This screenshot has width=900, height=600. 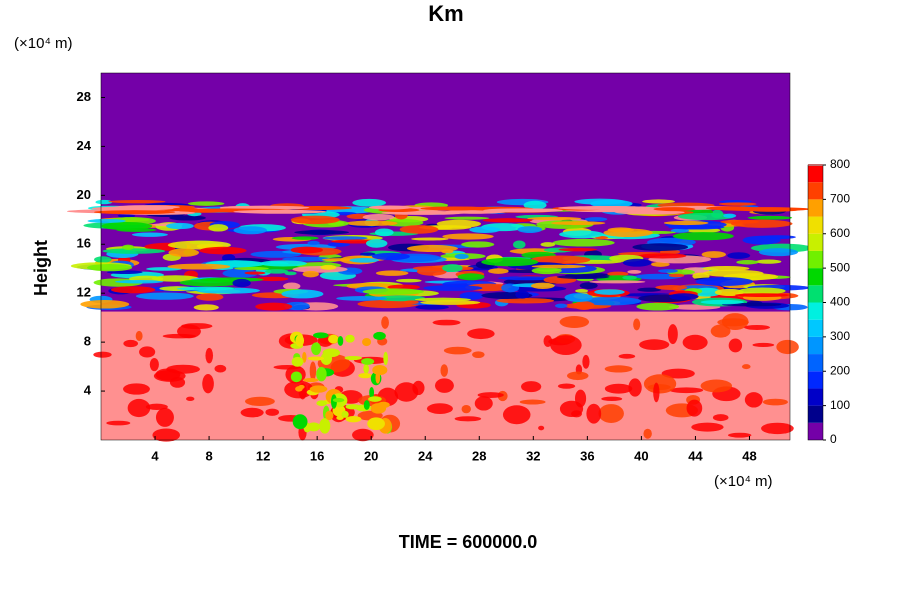 I want to click on colorbar-tick-label: 100, so click(x=840, y=405).